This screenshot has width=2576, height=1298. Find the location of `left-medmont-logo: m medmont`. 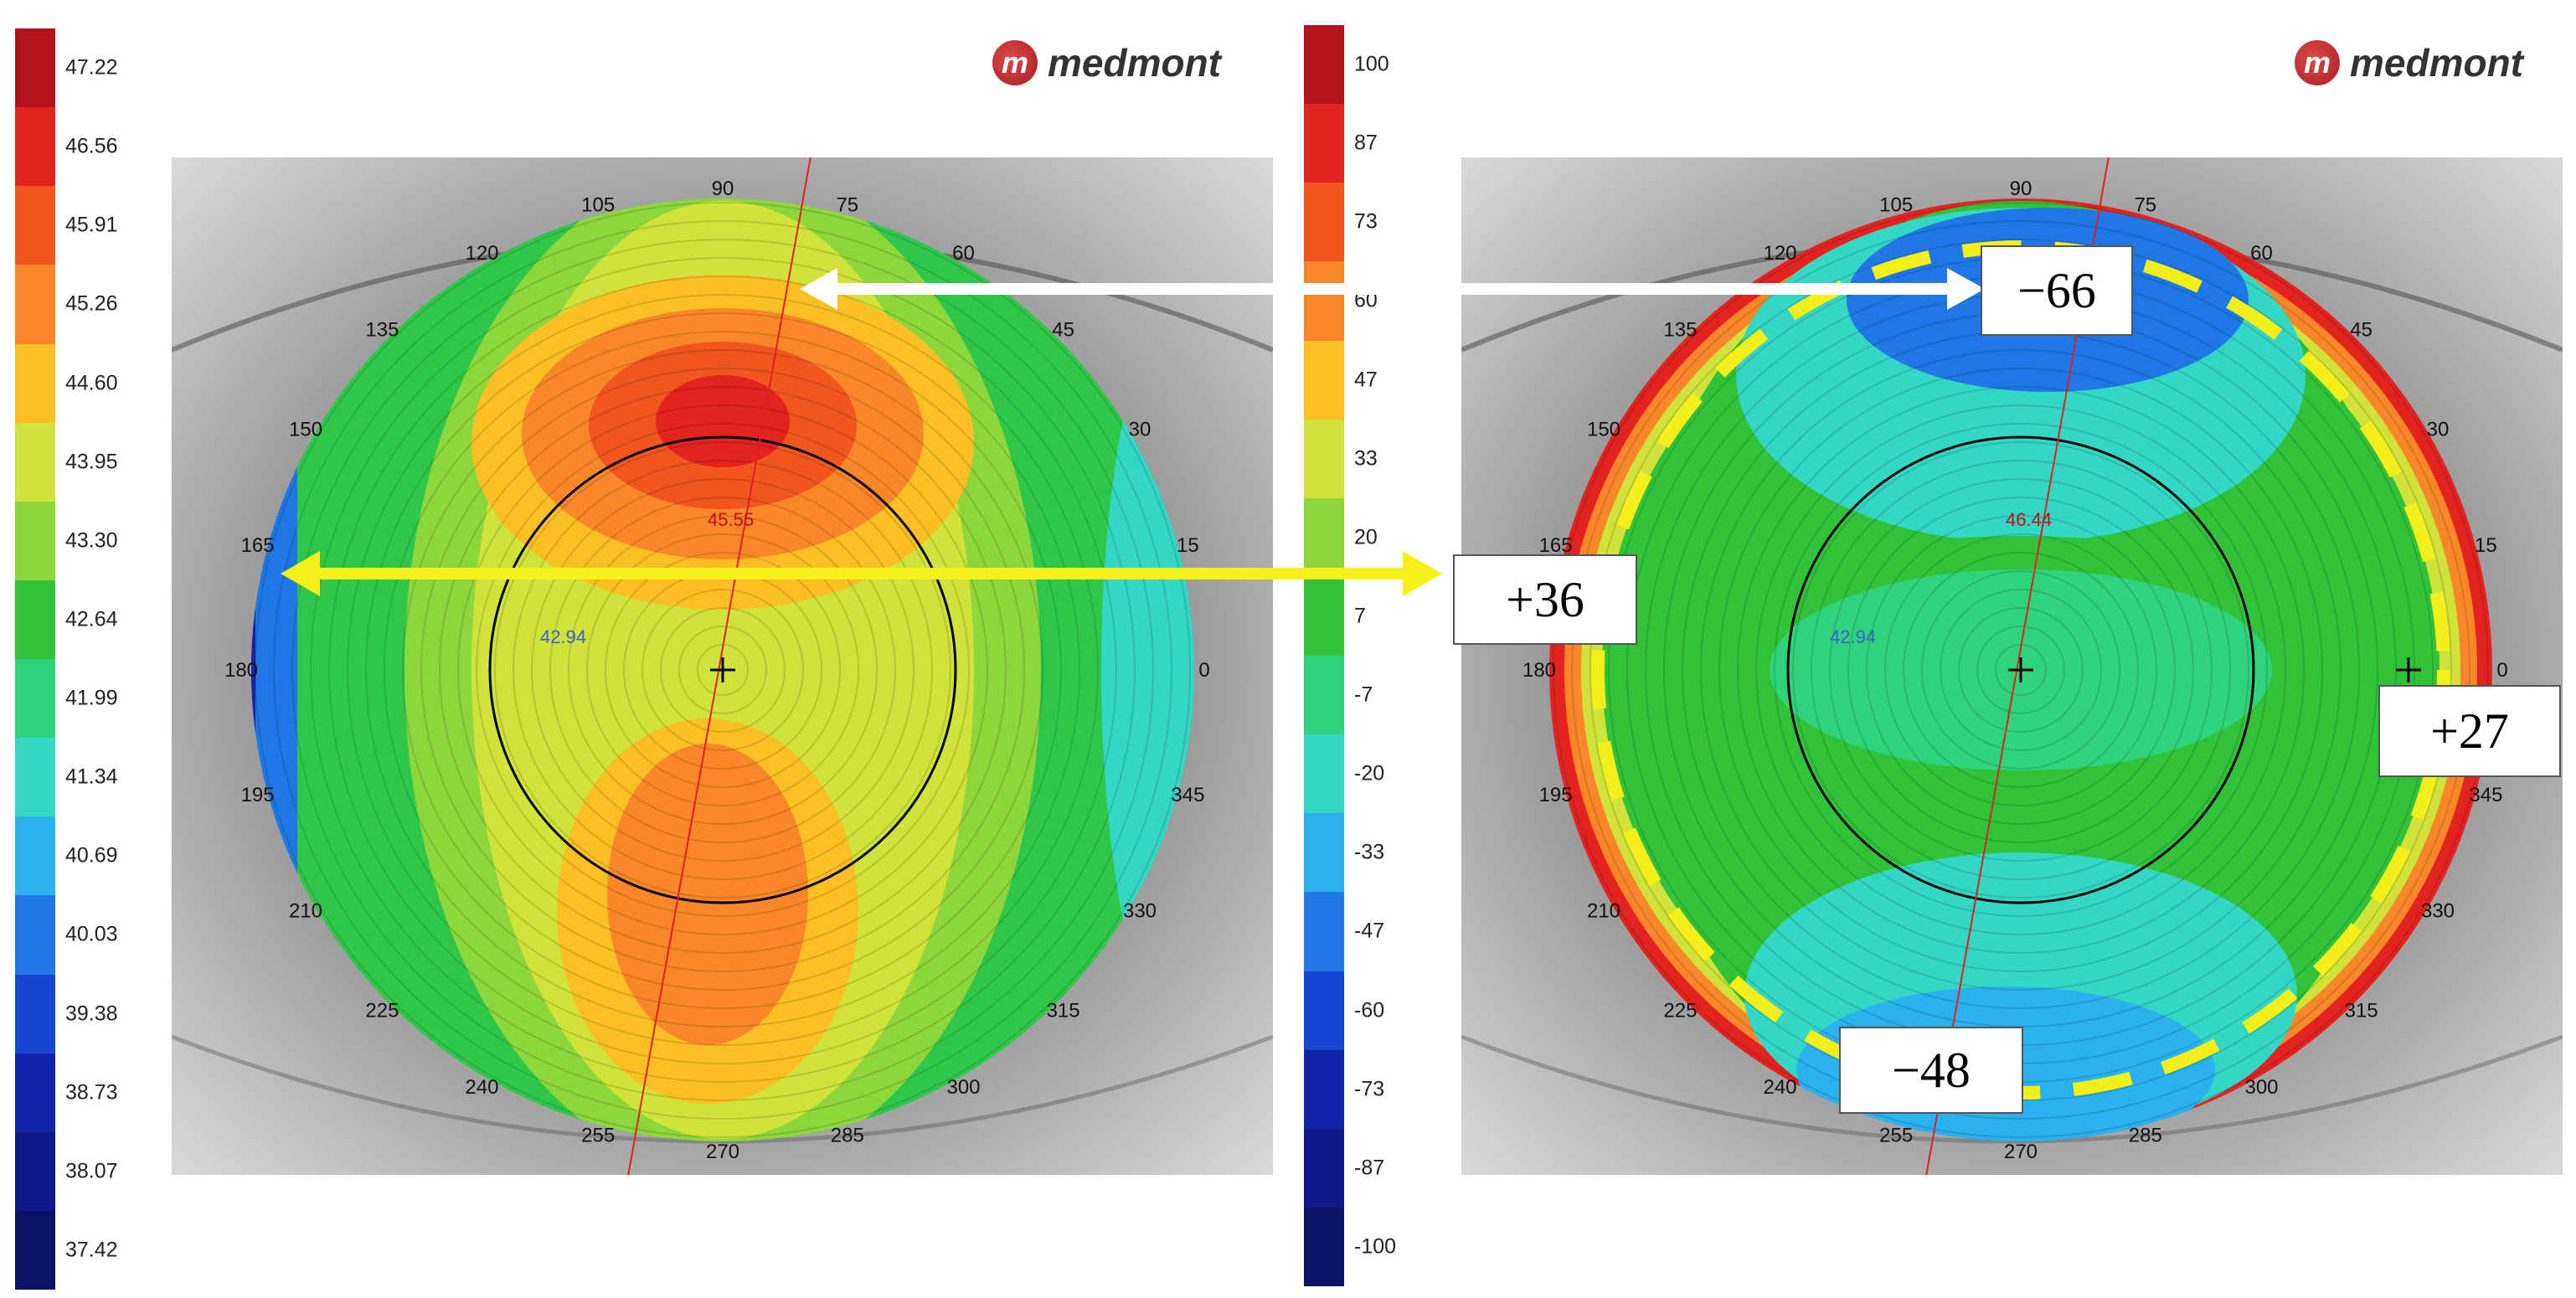

left-medmont-logo: m medmont is located at coordinates (1106, 62).